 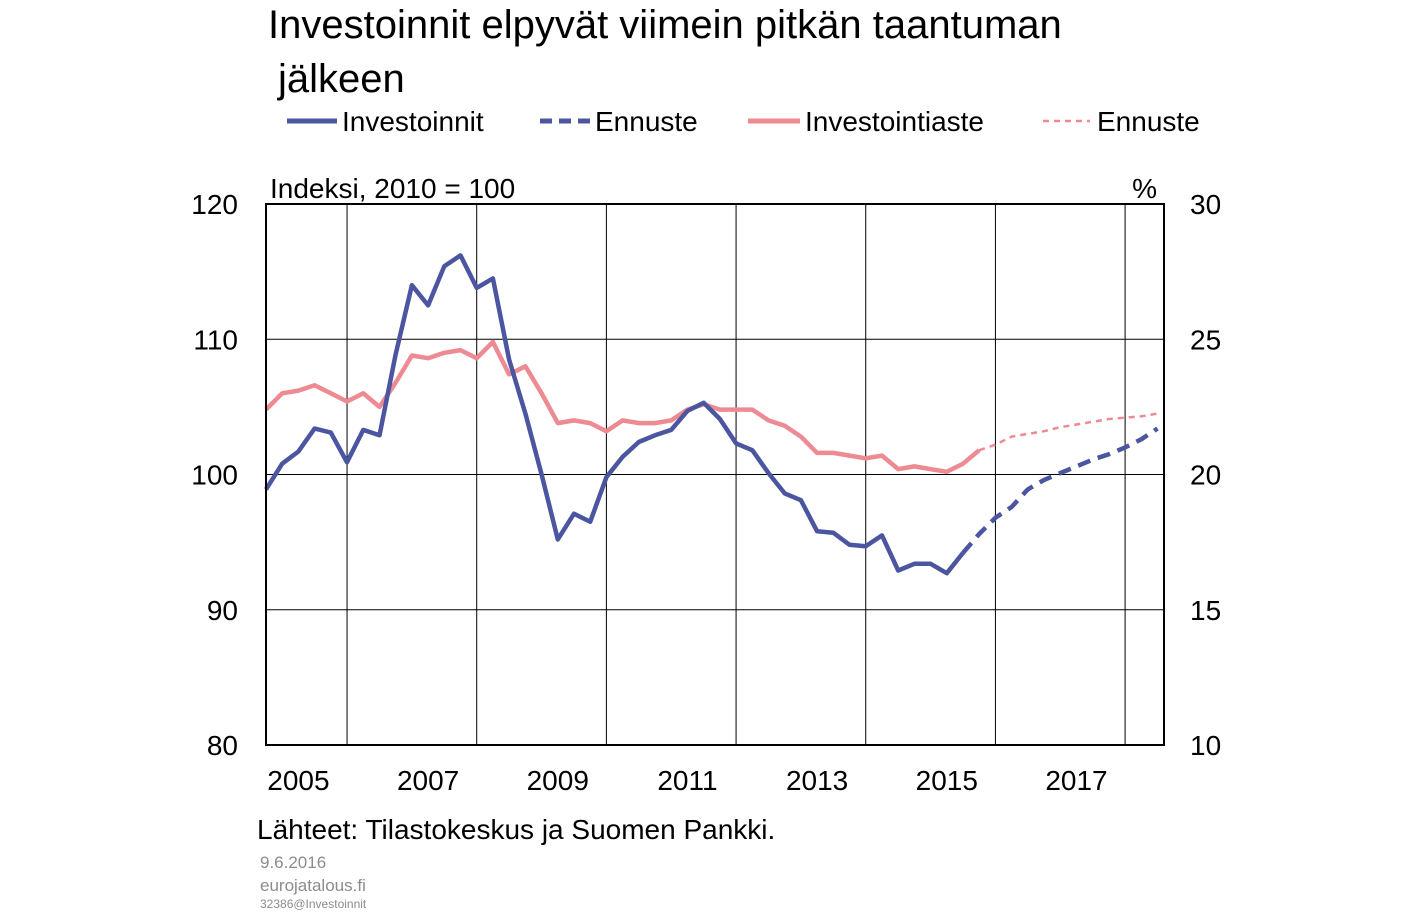 I want to click on series-line-ennuste-dashed-thin, so click(x=1068, y=432).